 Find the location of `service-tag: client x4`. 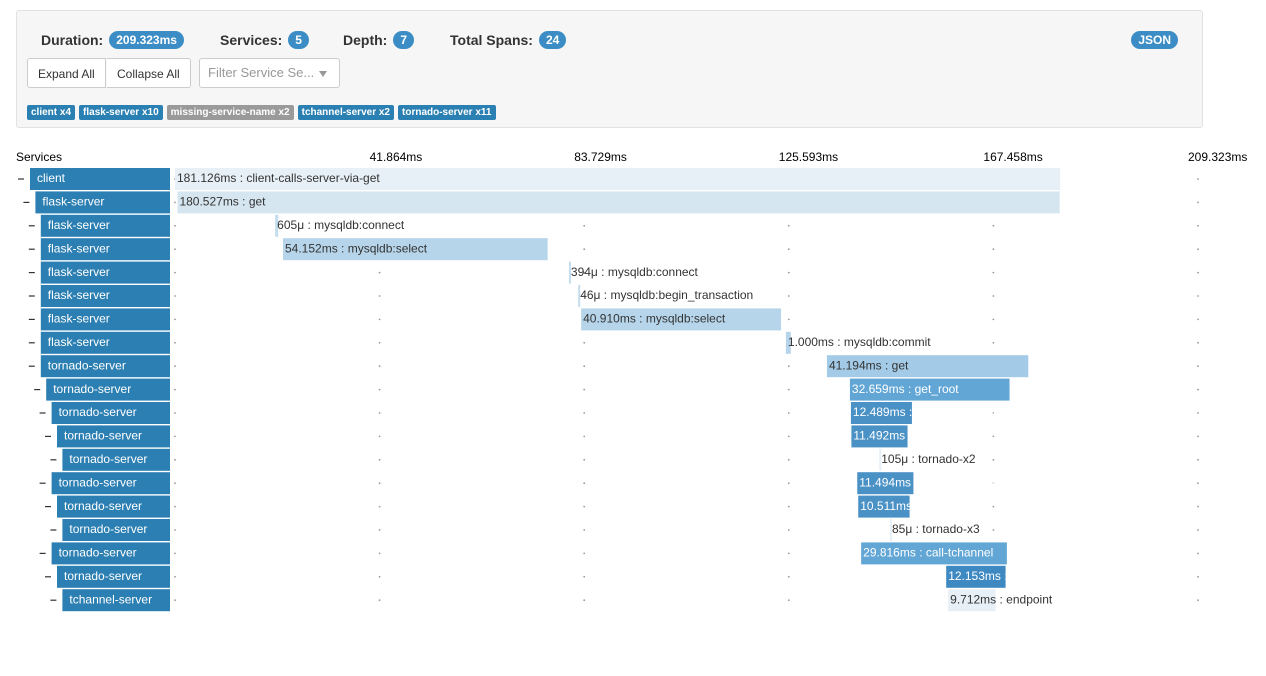

service-tag: client x4 is located at coordinates (51, 112).